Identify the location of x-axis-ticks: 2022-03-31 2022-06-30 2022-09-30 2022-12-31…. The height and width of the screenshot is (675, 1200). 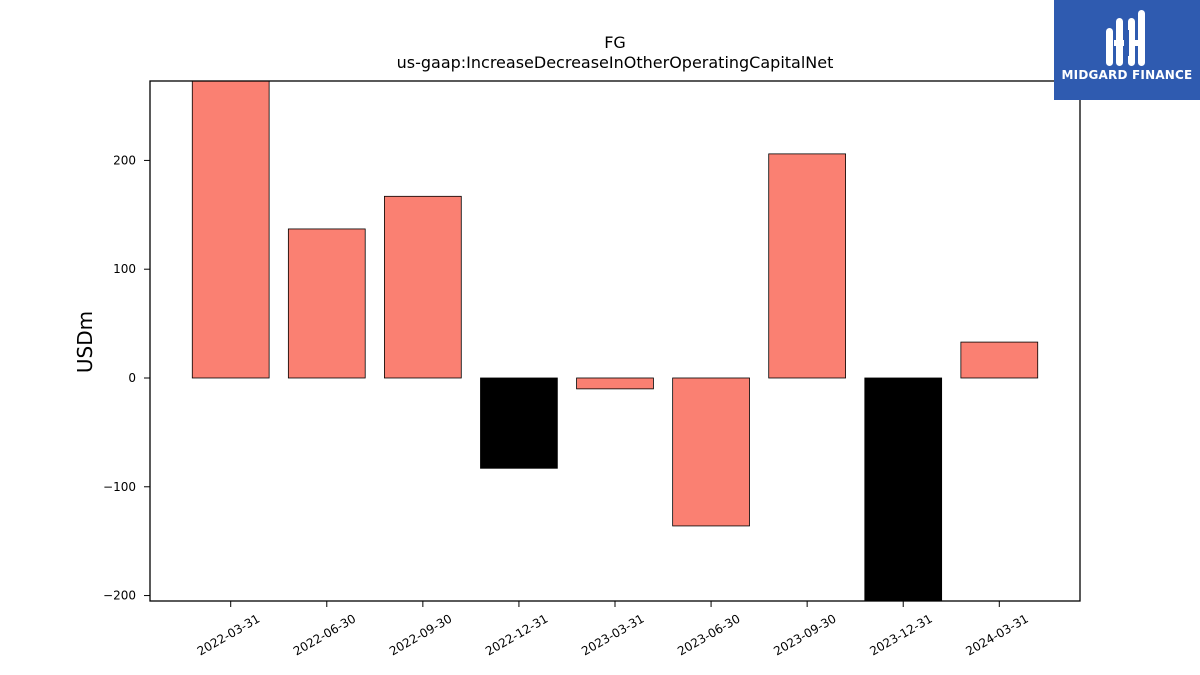
(613, 629).